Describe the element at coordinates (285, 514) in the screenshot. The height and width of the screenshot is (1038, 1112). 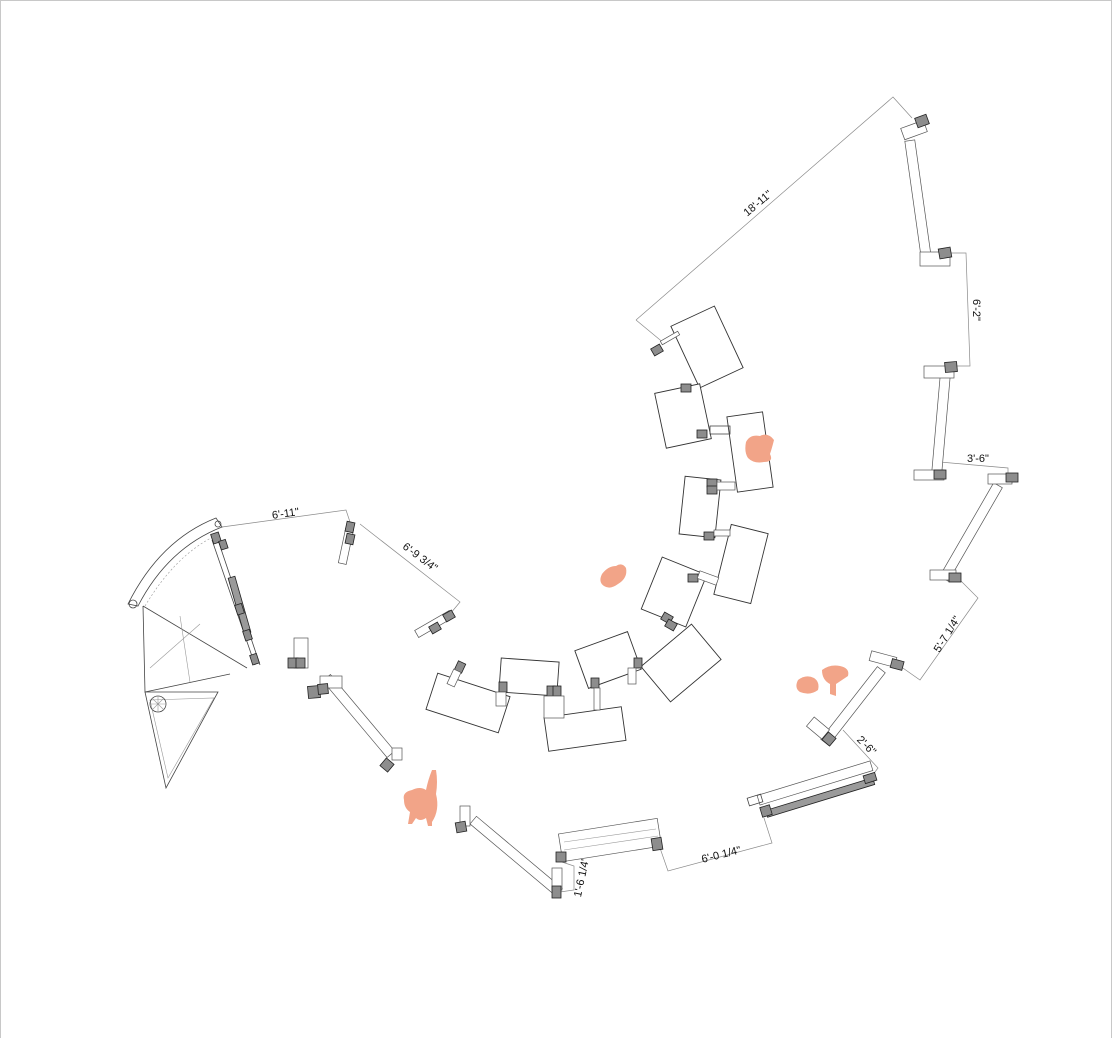
I see `dim-label-6-11: 6'-11"` at that location.